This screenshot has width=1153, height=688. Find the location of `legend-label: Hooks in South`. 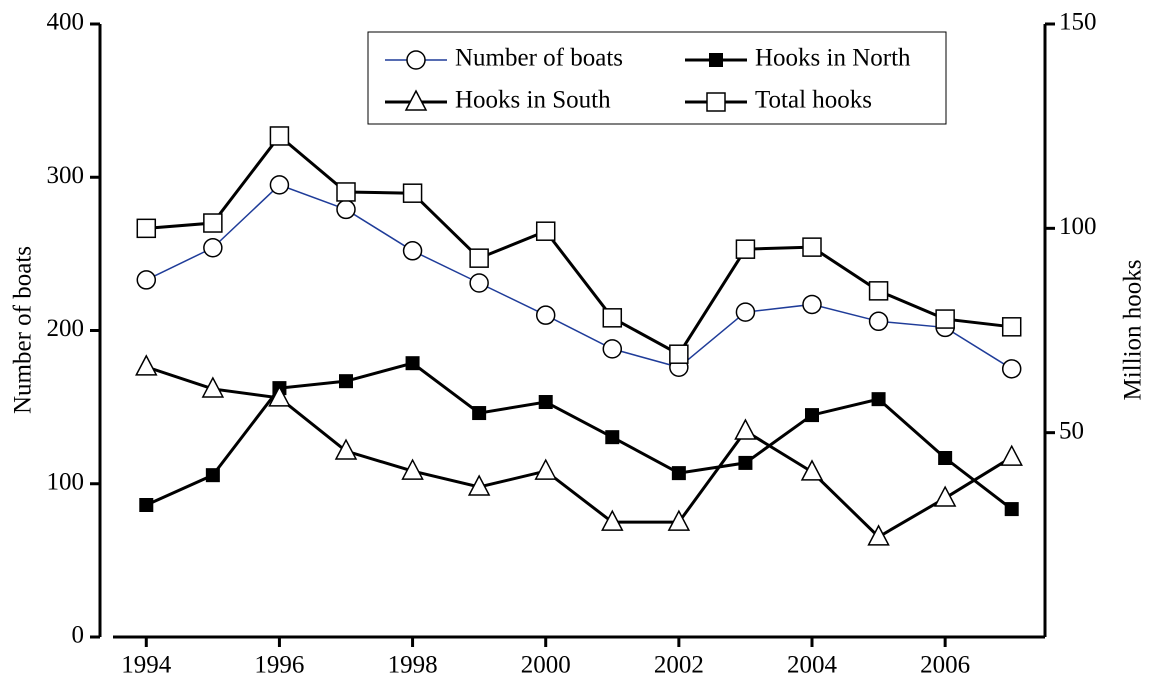

legend-label: Hooks in South is located at coordinates (533, 100).